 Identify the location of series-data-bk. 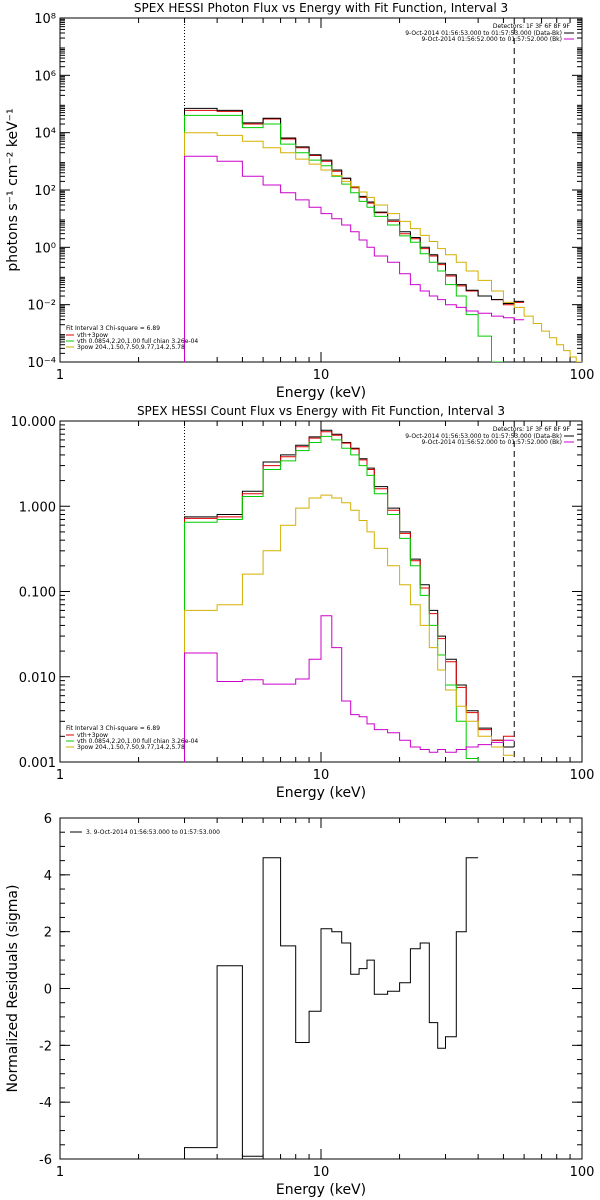
(354, 234).